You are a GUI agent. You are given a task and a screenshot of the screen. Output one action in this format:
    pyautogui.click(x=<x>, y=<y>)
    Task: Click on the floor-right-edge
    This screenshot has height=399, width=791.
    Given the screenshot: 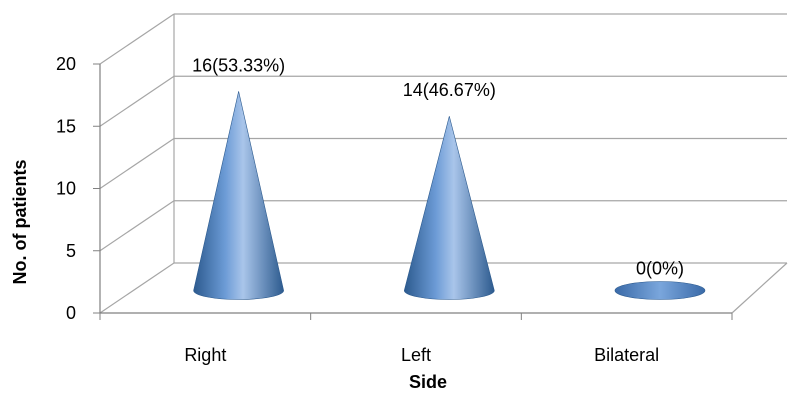 What is the action you would take?
    pyautogui.click(x=759, y=288)
    